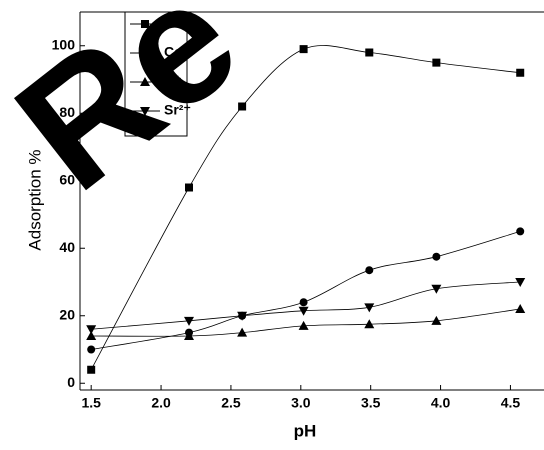 The height and width of the screenshot is (450, 544). What do you see at coordinates (173, 81) in the screenshot?
I see `legend-label: H⁺` at bounding box center [173, 81].